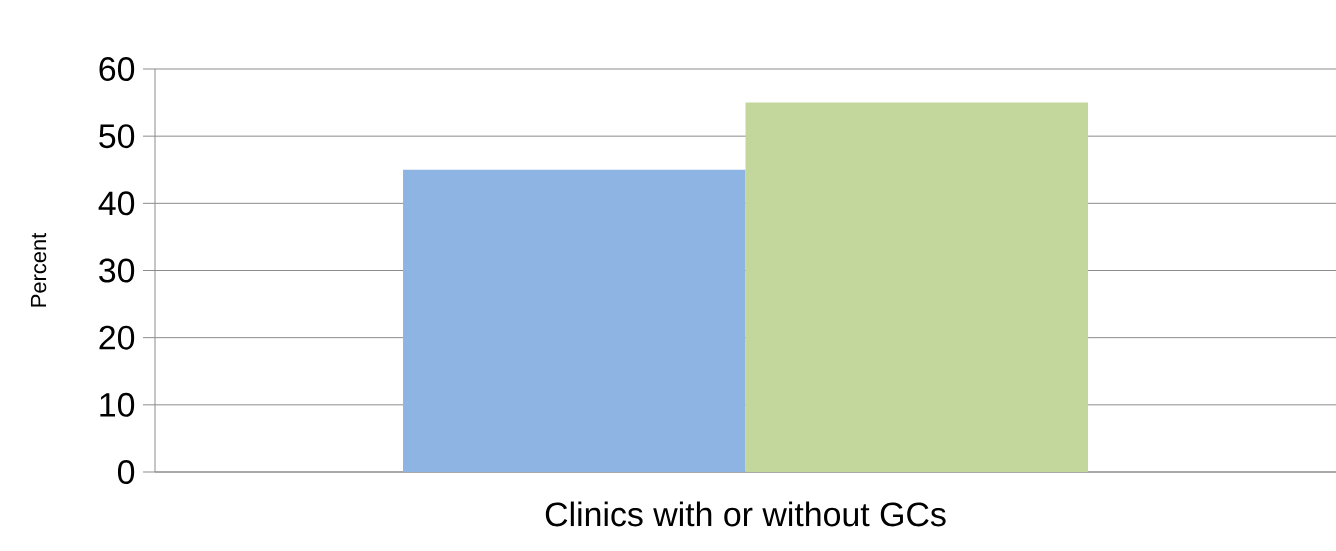 The width and height of the screenshot is (1336, 551). Describe the element at coordinates (745, 514) in the screenshot. I see `x-tick-label: Clinics with or without GCs` at that location.